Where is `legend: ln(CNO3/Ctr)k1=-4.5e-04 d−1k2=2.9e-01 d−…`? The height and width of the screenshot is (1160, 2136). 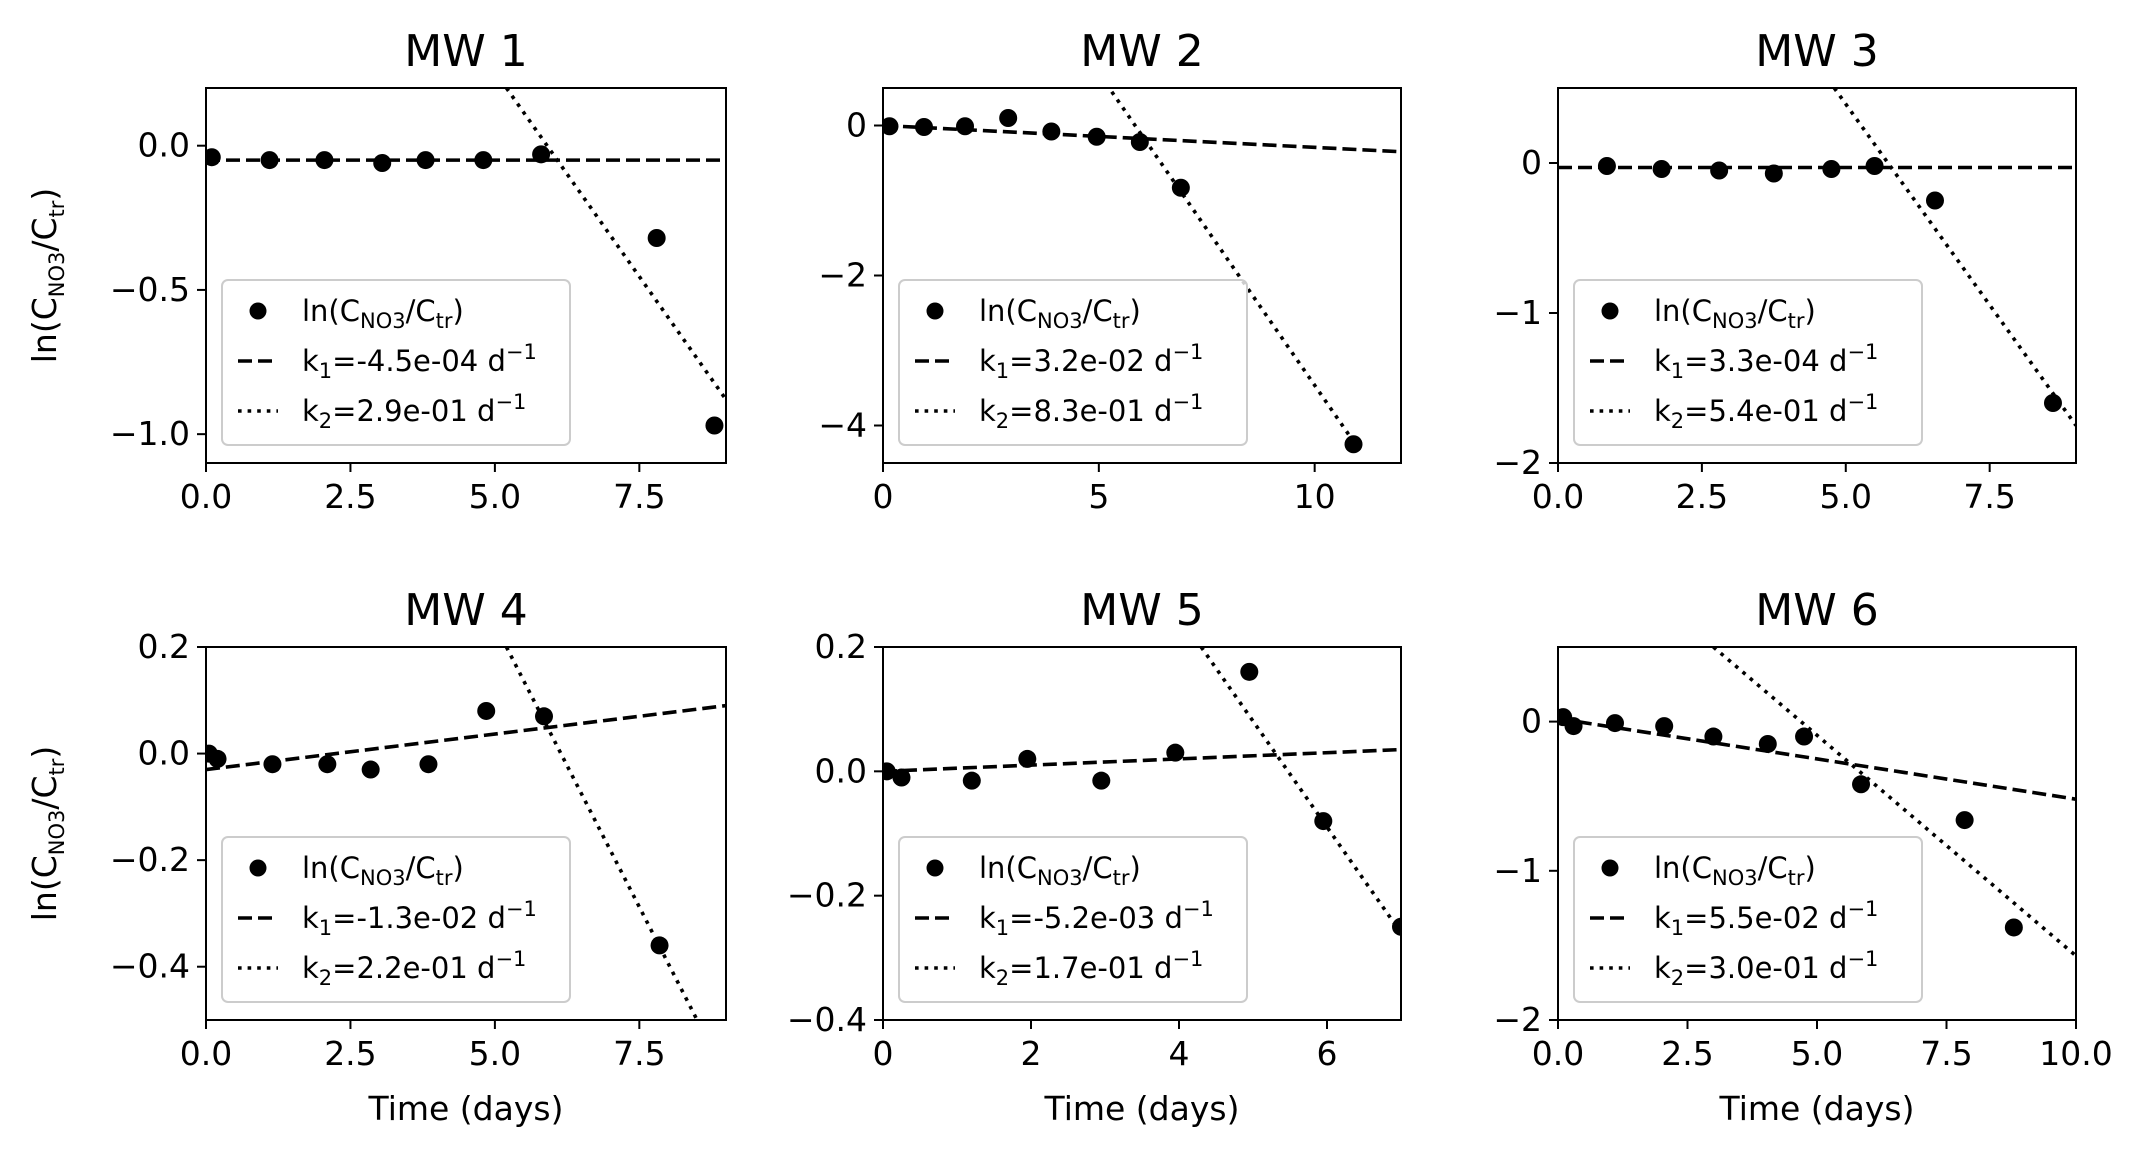
legend: ln(CNO3/Ctr)k1=-4.5e-04 d−1k2=2.9e-01 d−… is located at coordinates (396, 362).